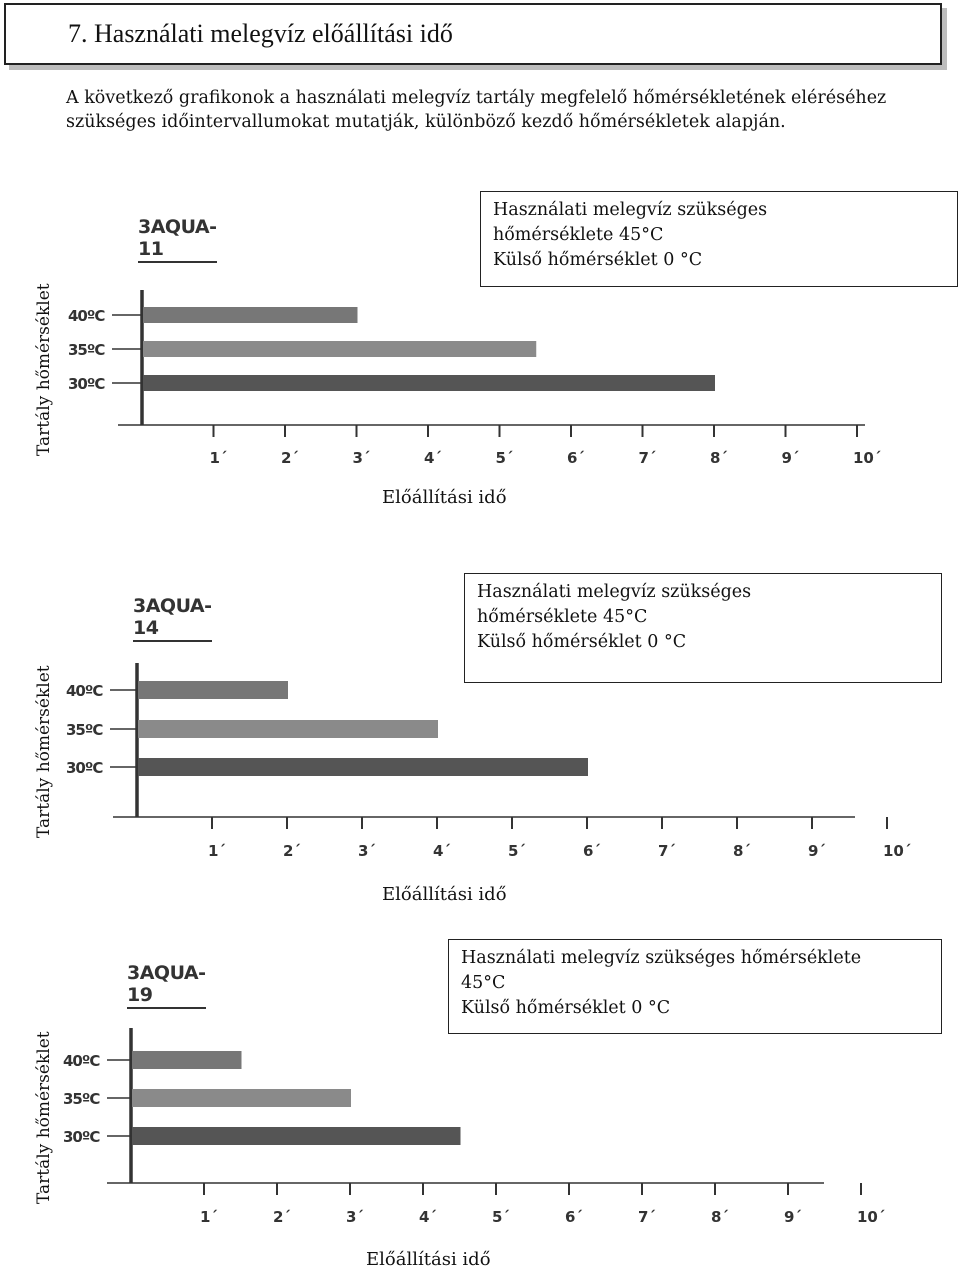 This screenshot has width=960, height=1269. I want to click on page-title: 7. Használati melegvíz előállítási idő, so click(260, 33).